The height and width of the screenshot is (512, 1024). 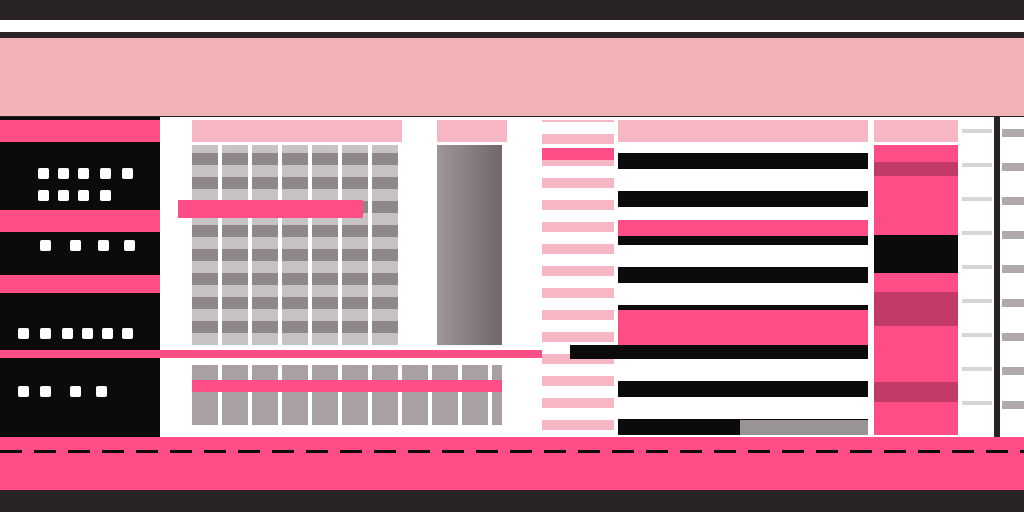 I want to click on grid-column-2-header, so click(x=472, y=131).